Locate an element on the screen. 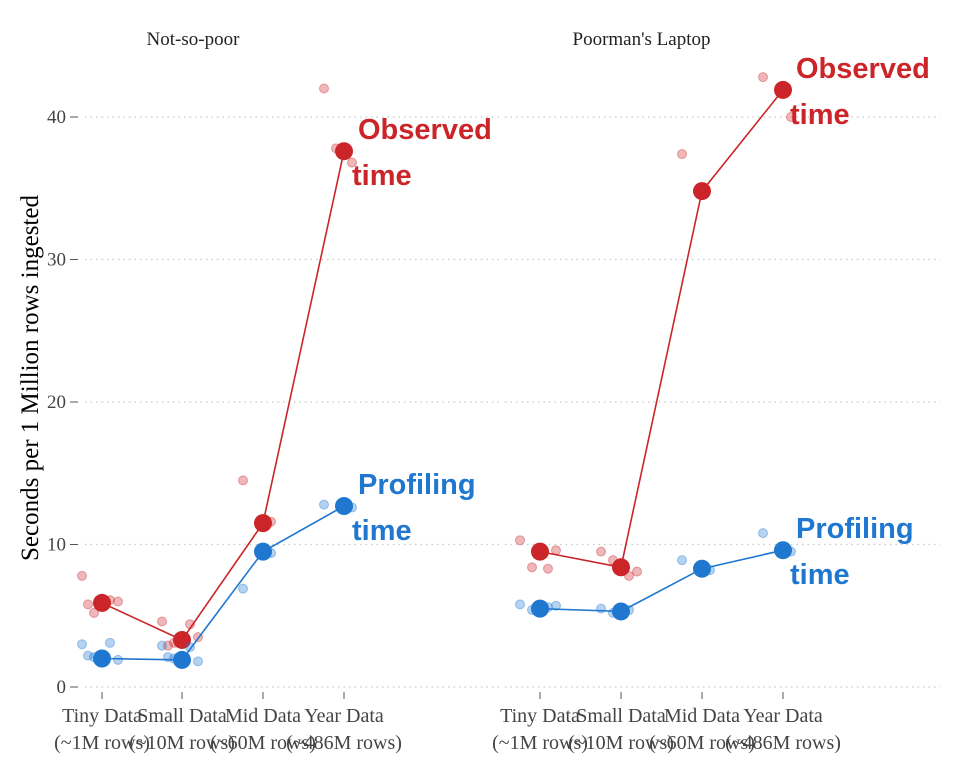 Image resolution: width=960 pixels, height=768 pixels. y-tick-label: 0 is located at coordinates (62, 687).